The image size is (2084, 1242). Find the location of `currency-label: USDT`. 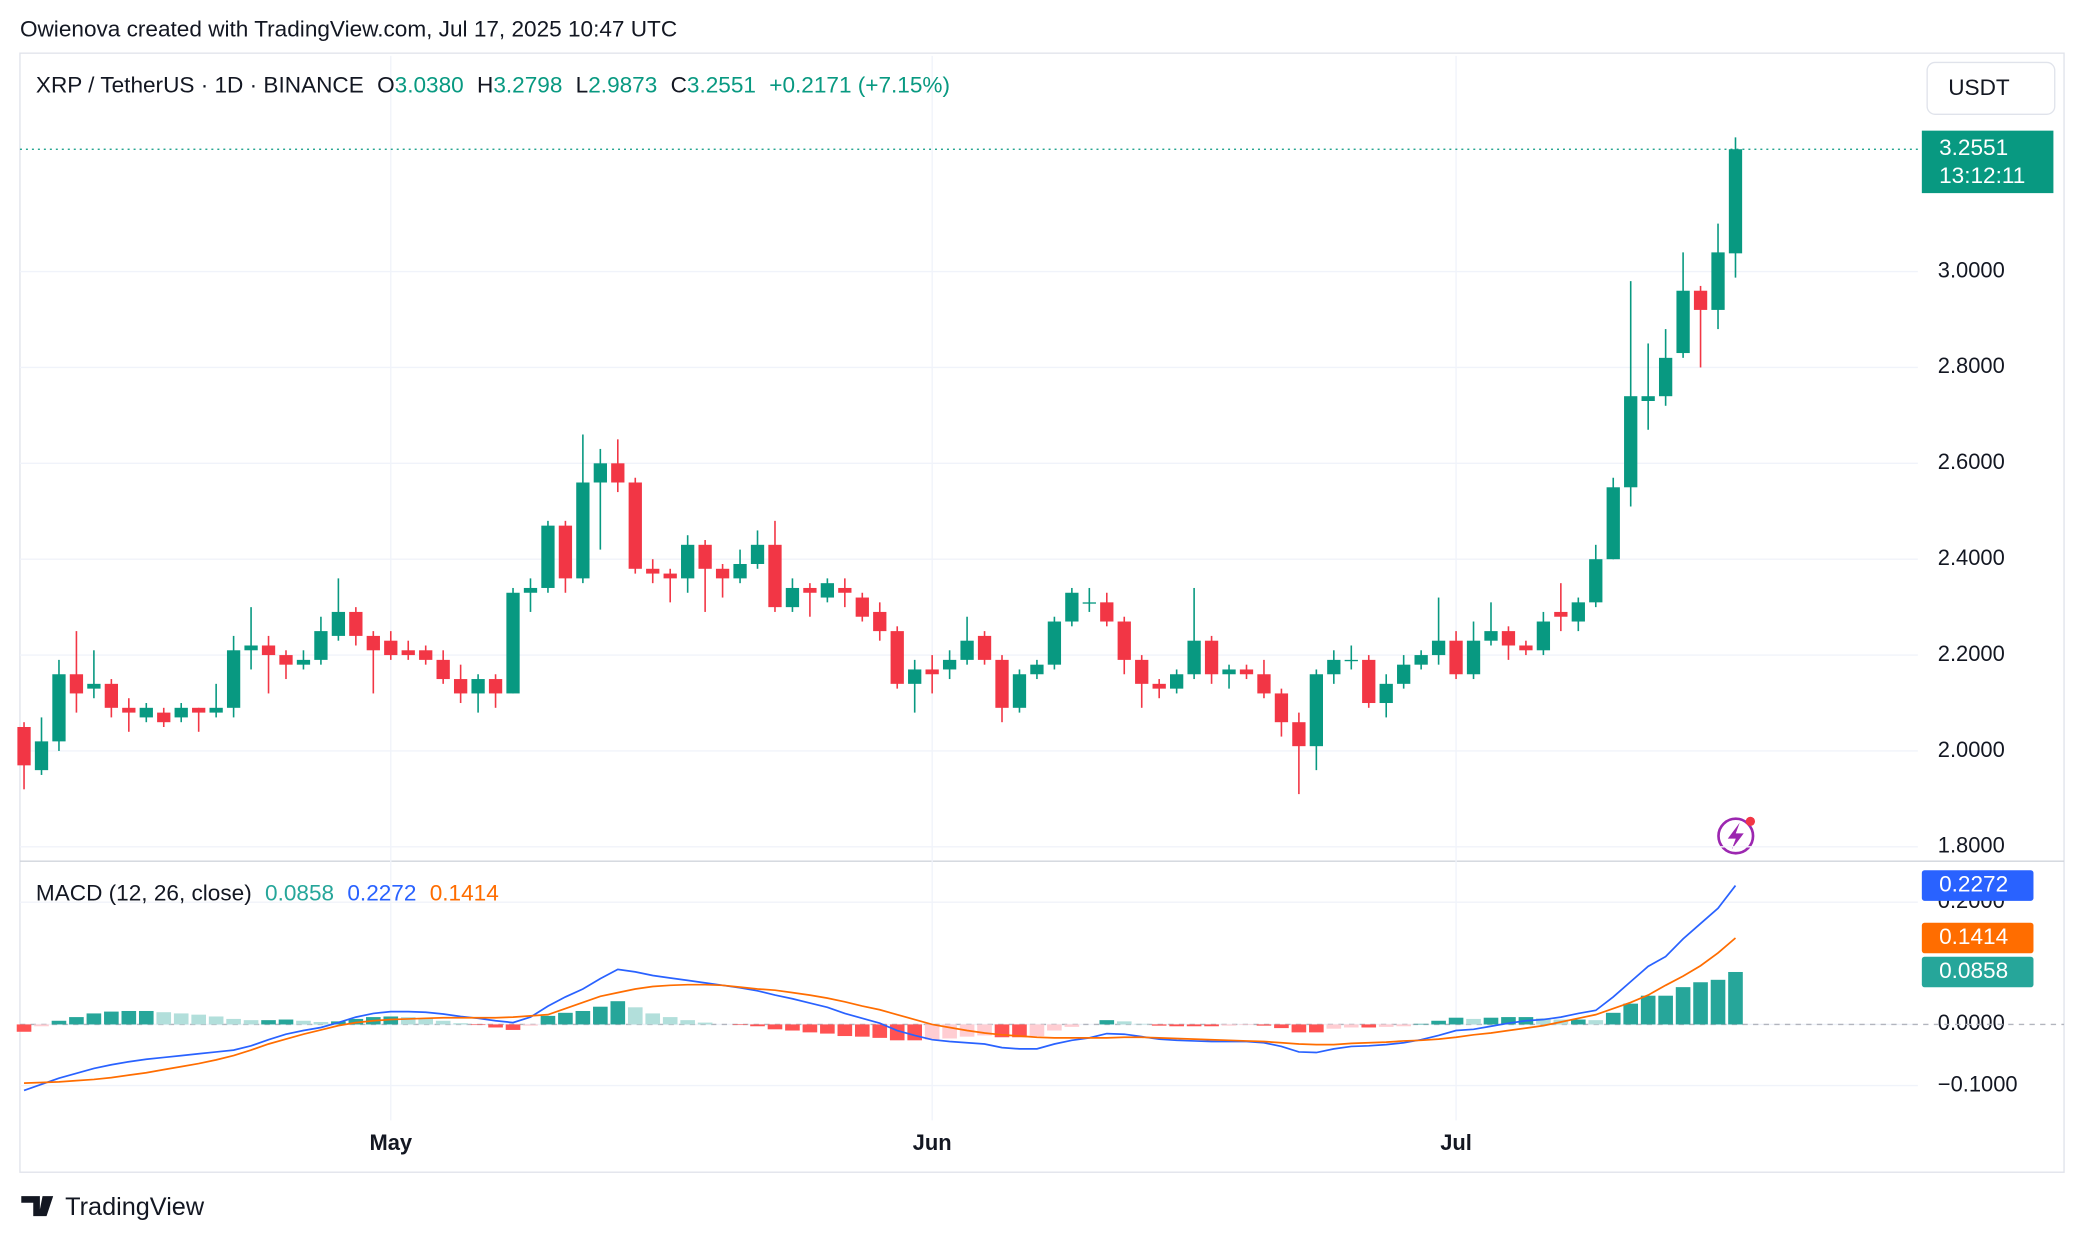

currency-label: USDT is located at coordinates (1979, 87).